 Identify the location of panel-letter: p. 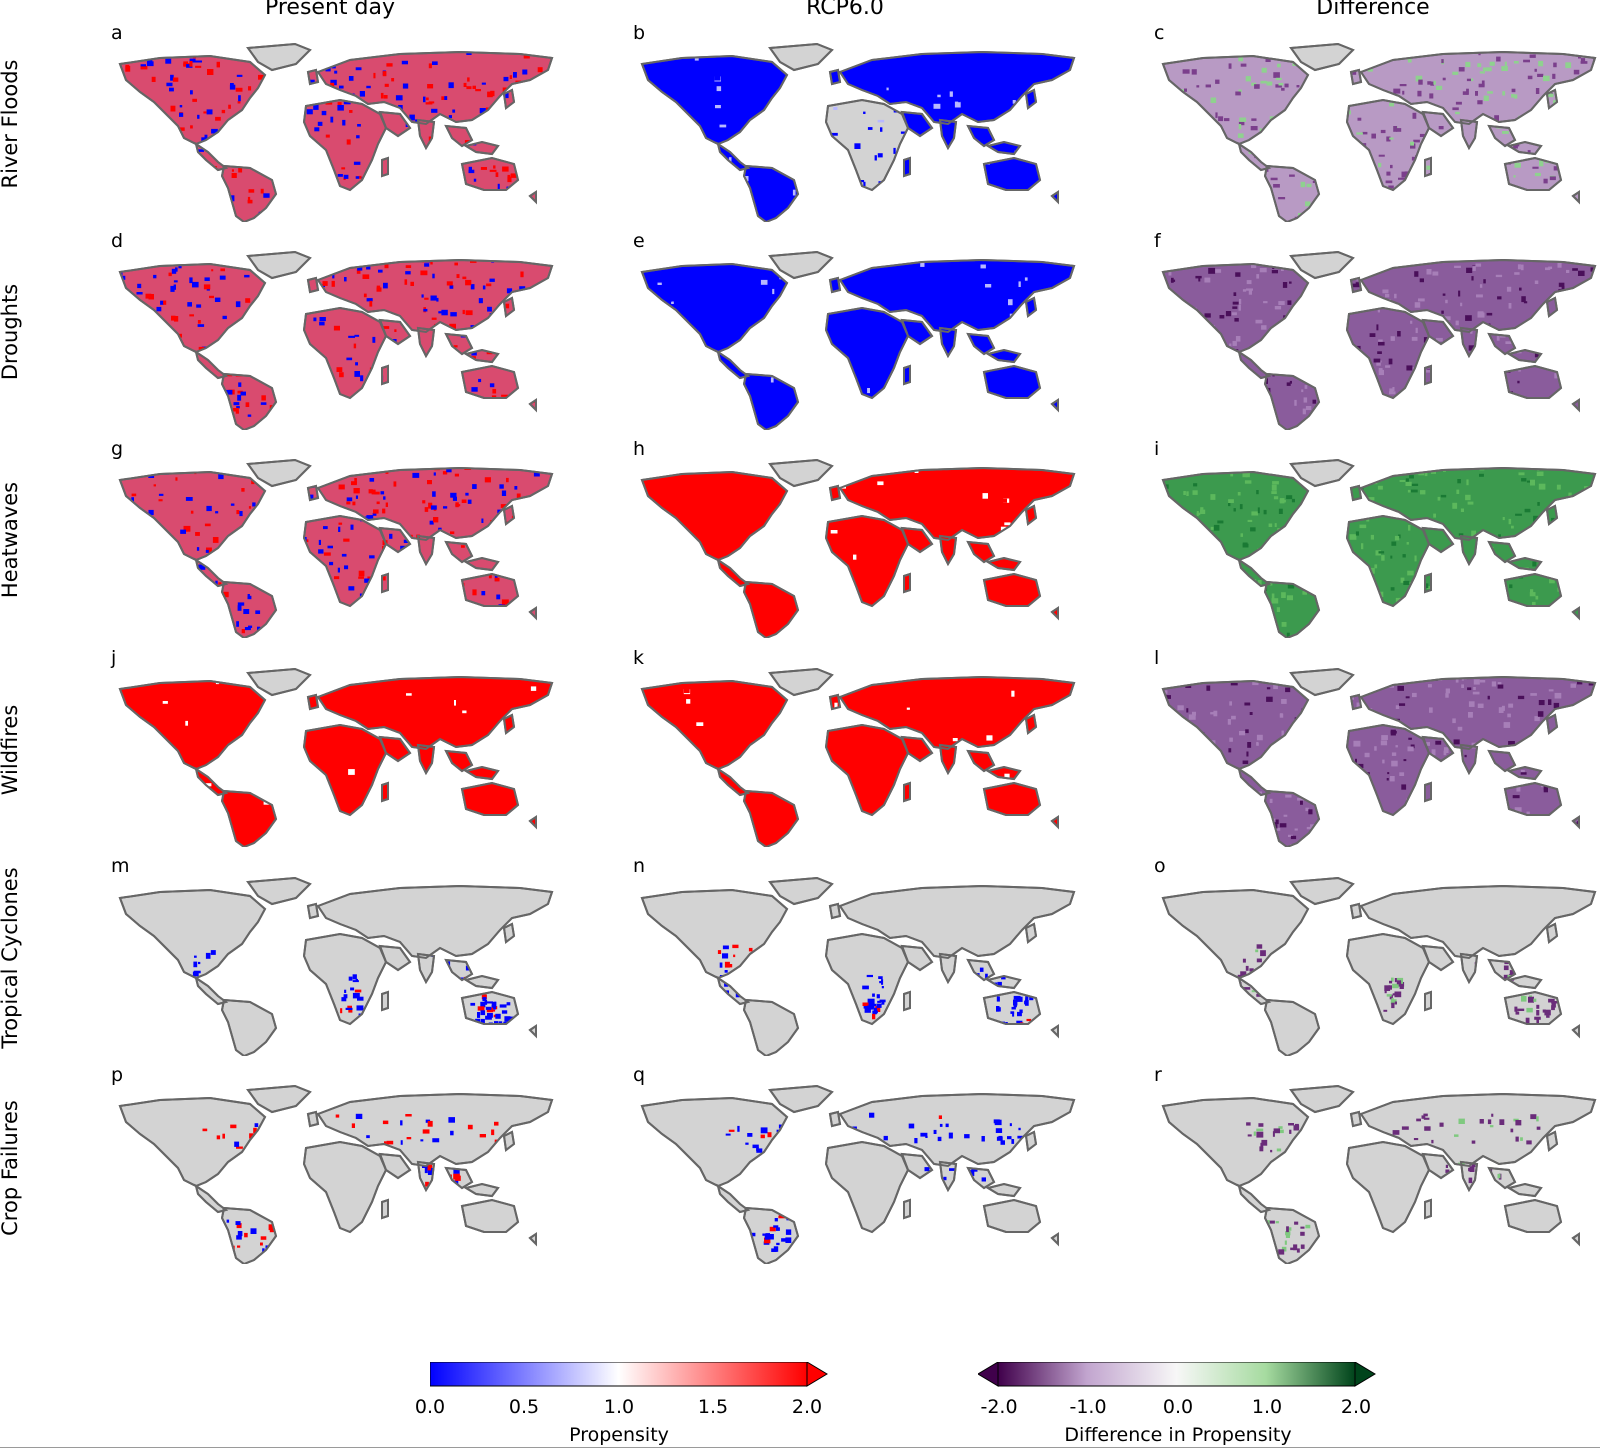
(117, 1075).